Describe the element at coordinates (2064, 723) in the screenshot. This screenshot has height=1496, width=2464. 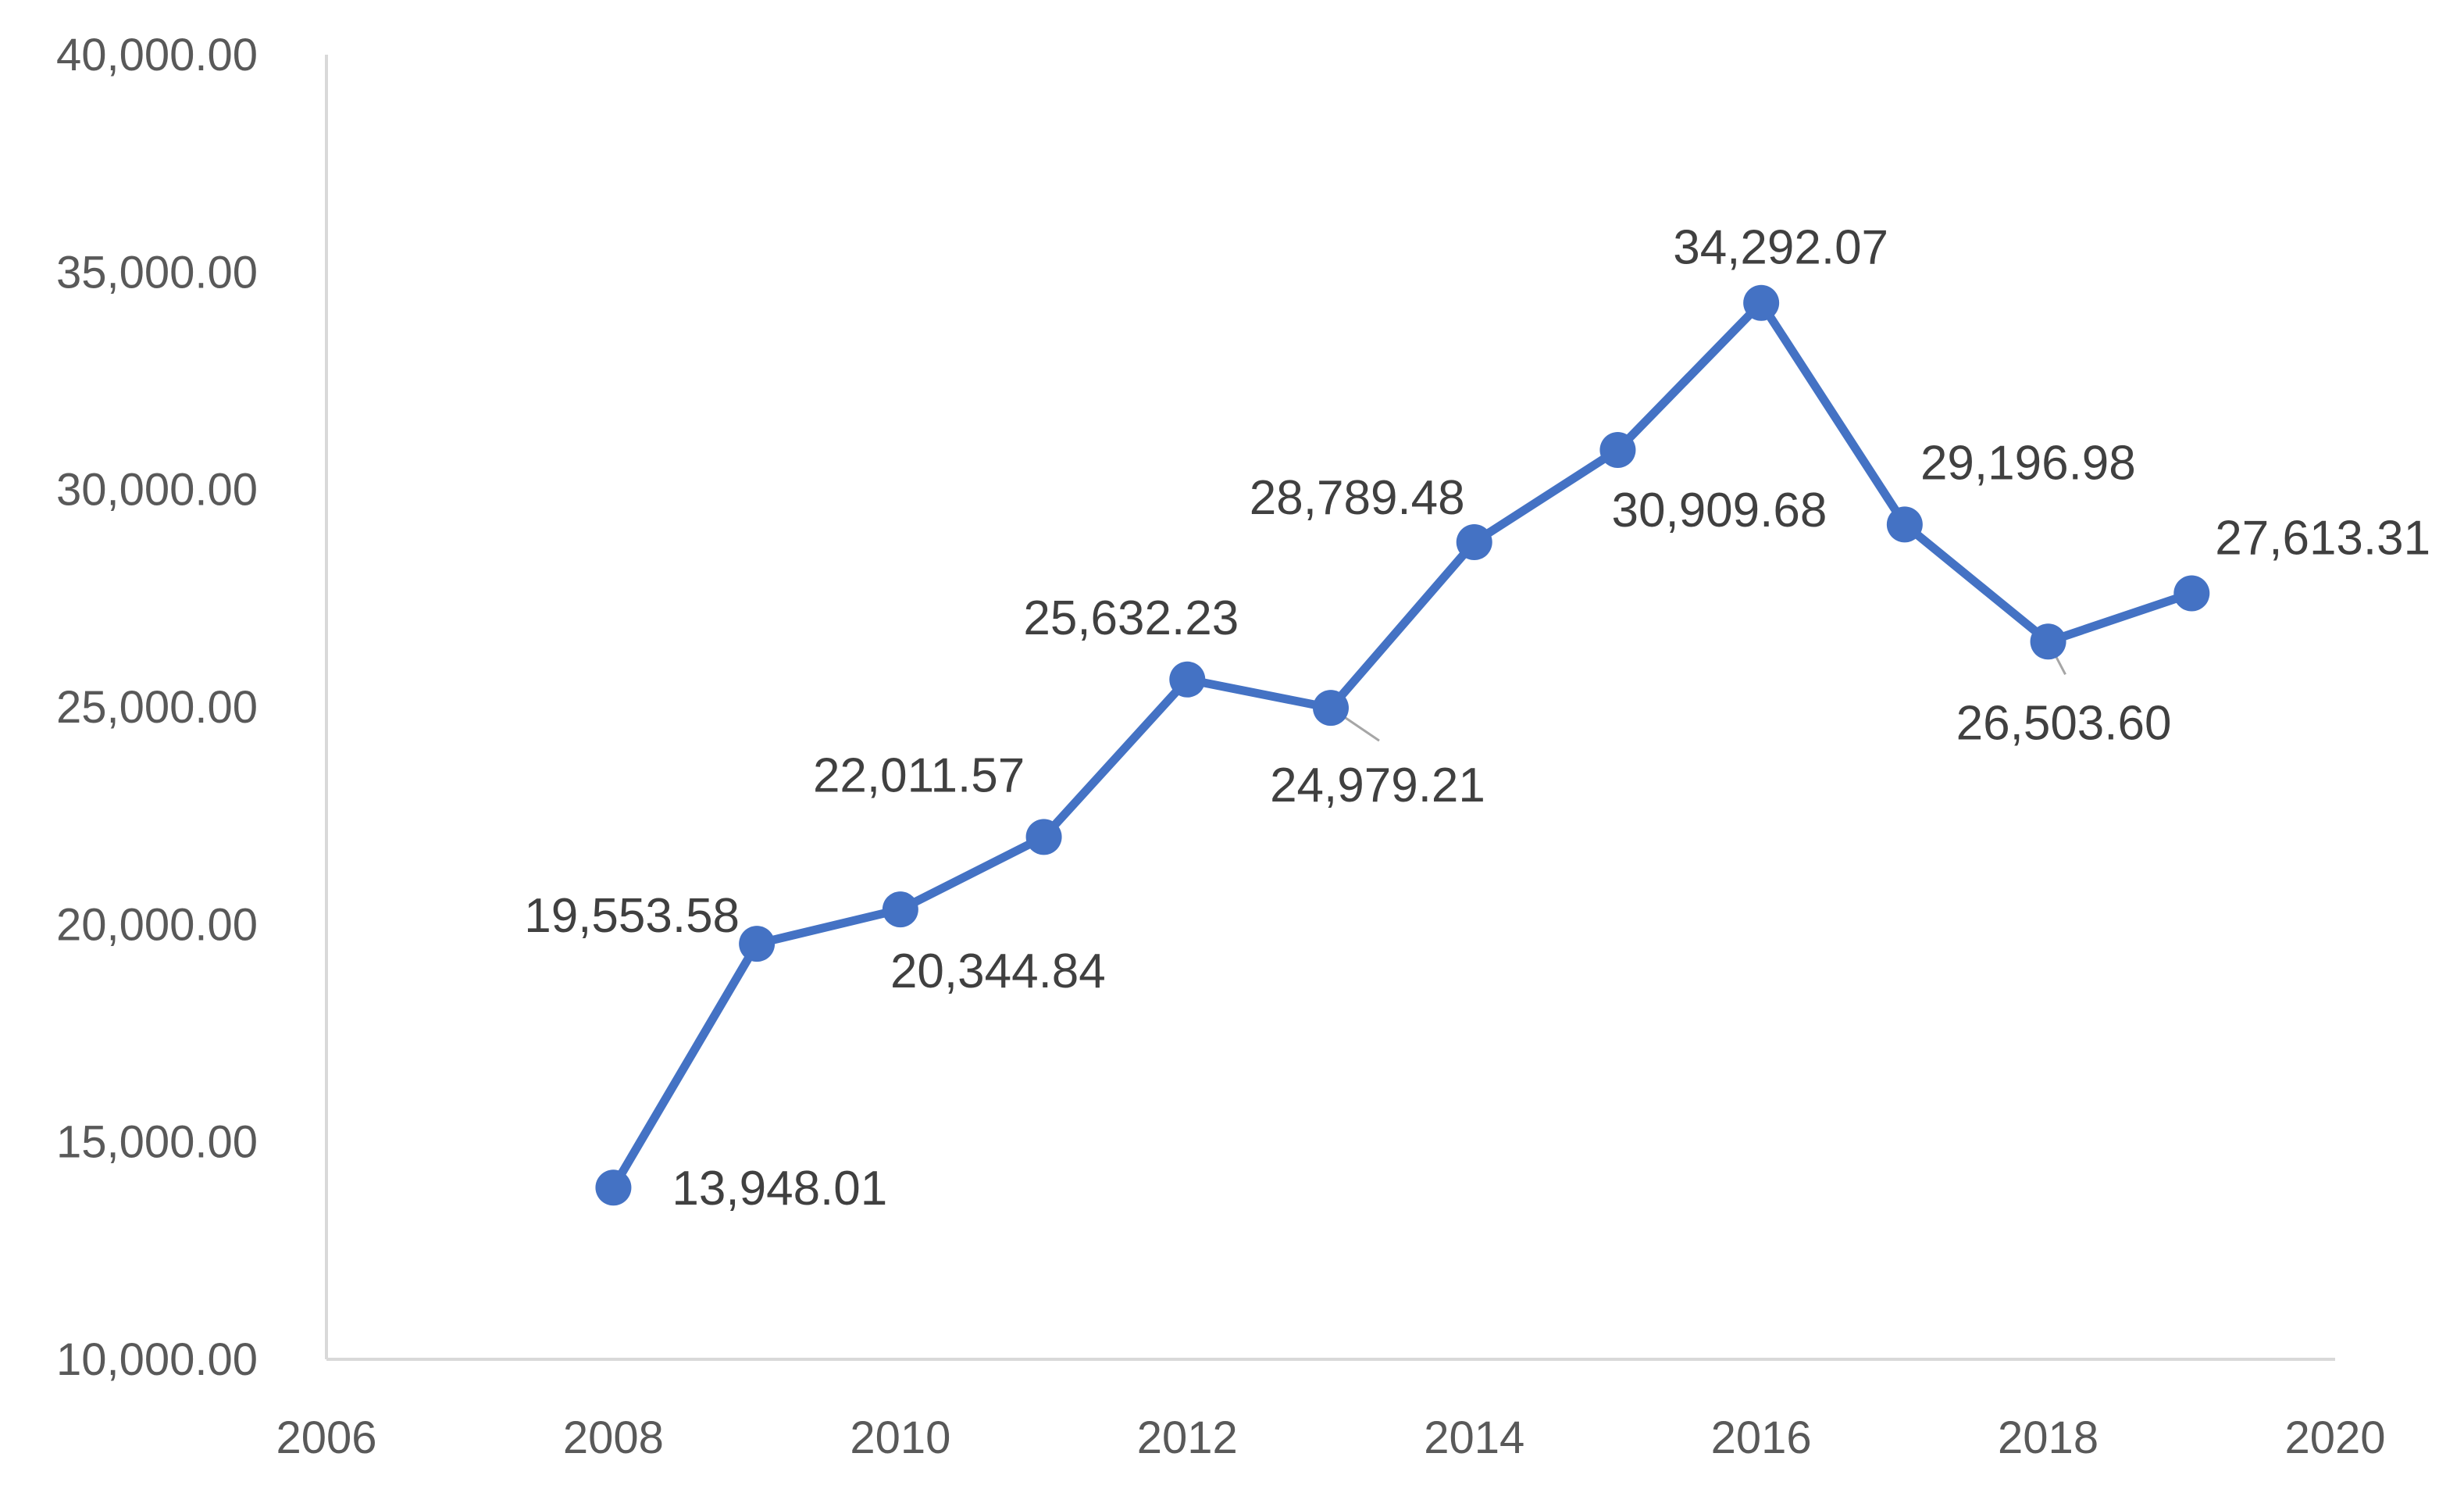
I see `data-label: 26,503.60` at that location.